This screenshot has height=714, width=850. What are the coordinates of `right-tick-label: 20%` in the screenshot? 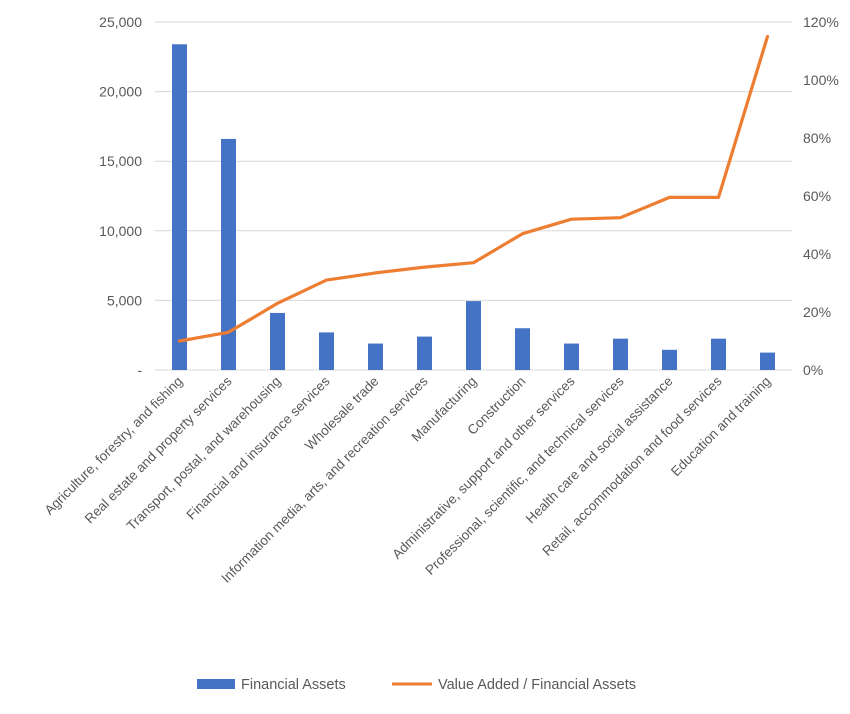 It's located at (817, 312).